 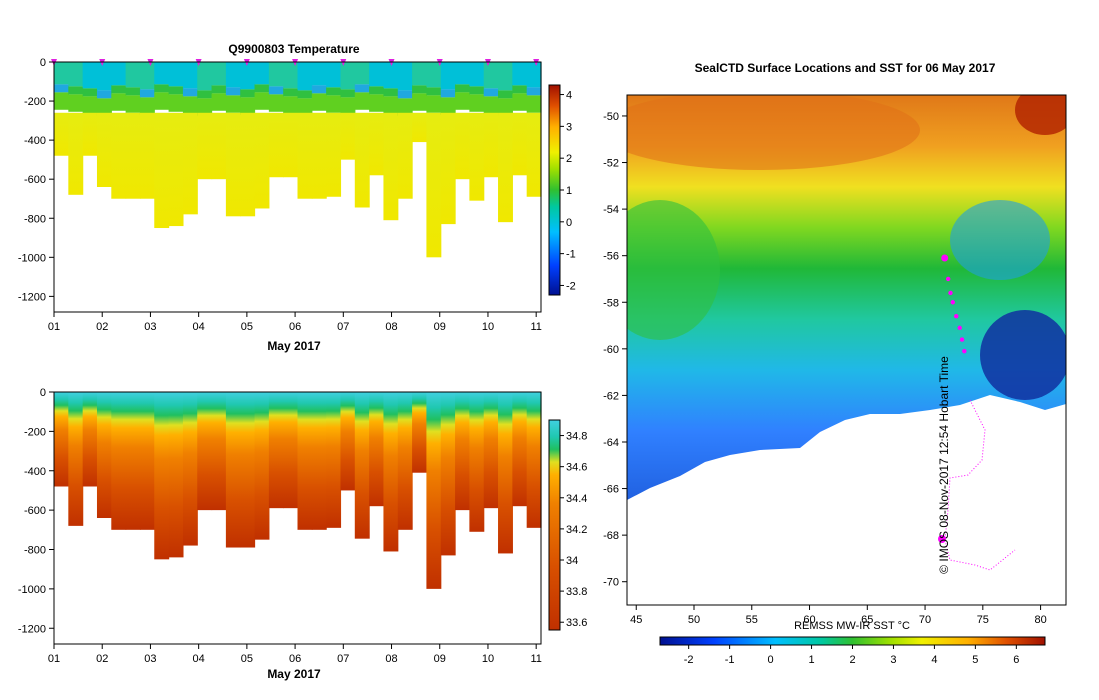 I want to click on colorbar-tick-label: -1, so click(x=571, y=255).